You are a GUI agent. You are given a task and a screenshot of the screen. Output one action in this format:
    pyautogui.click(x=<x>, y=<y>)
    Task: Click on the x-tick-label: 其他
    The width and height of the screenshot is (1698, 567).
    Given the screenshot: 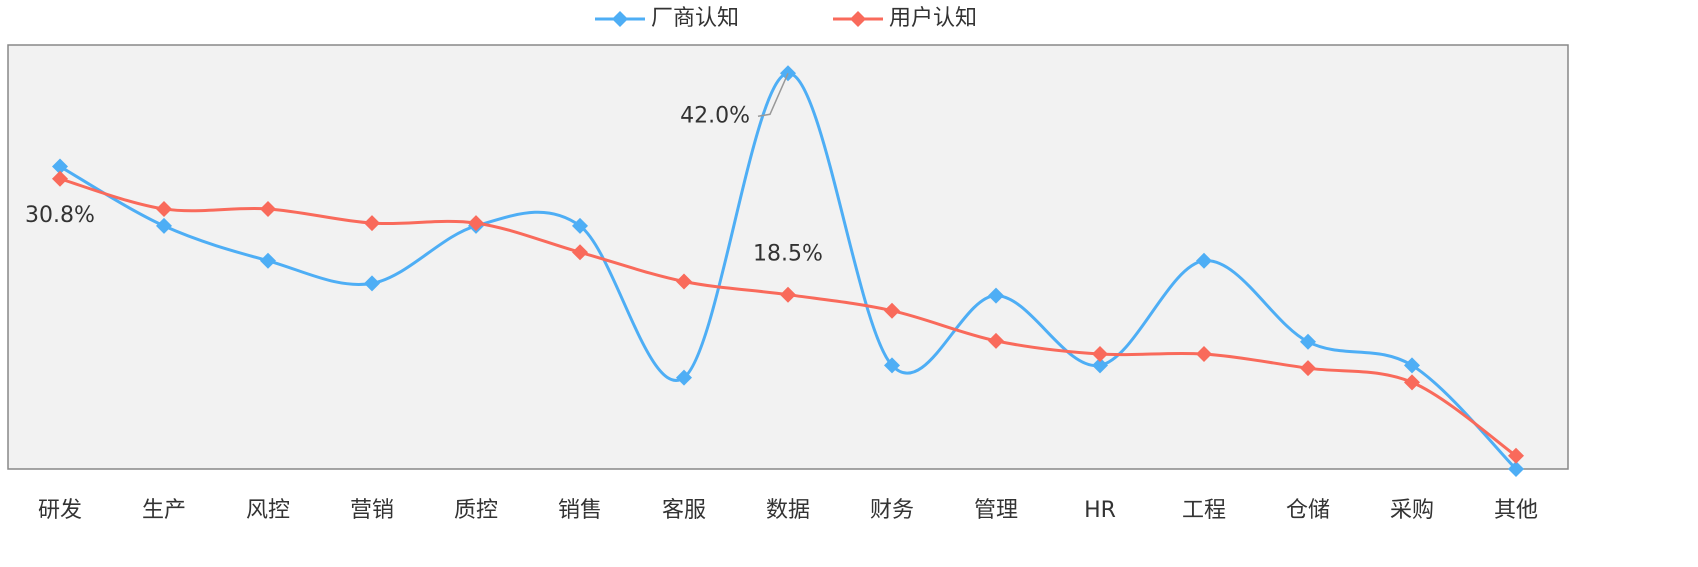 What is the action you would take?
    pyautogui.click(x=1516, y=510)
    